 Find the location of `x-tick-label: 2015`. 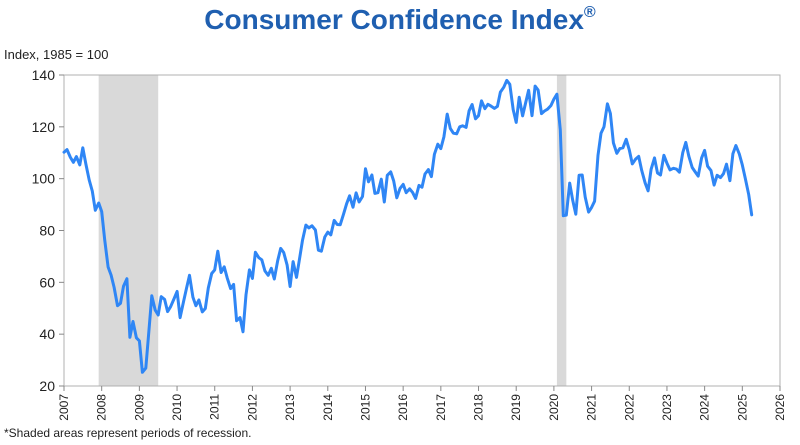

x-tick-label: 2015 is located at coordinates (365, 407).